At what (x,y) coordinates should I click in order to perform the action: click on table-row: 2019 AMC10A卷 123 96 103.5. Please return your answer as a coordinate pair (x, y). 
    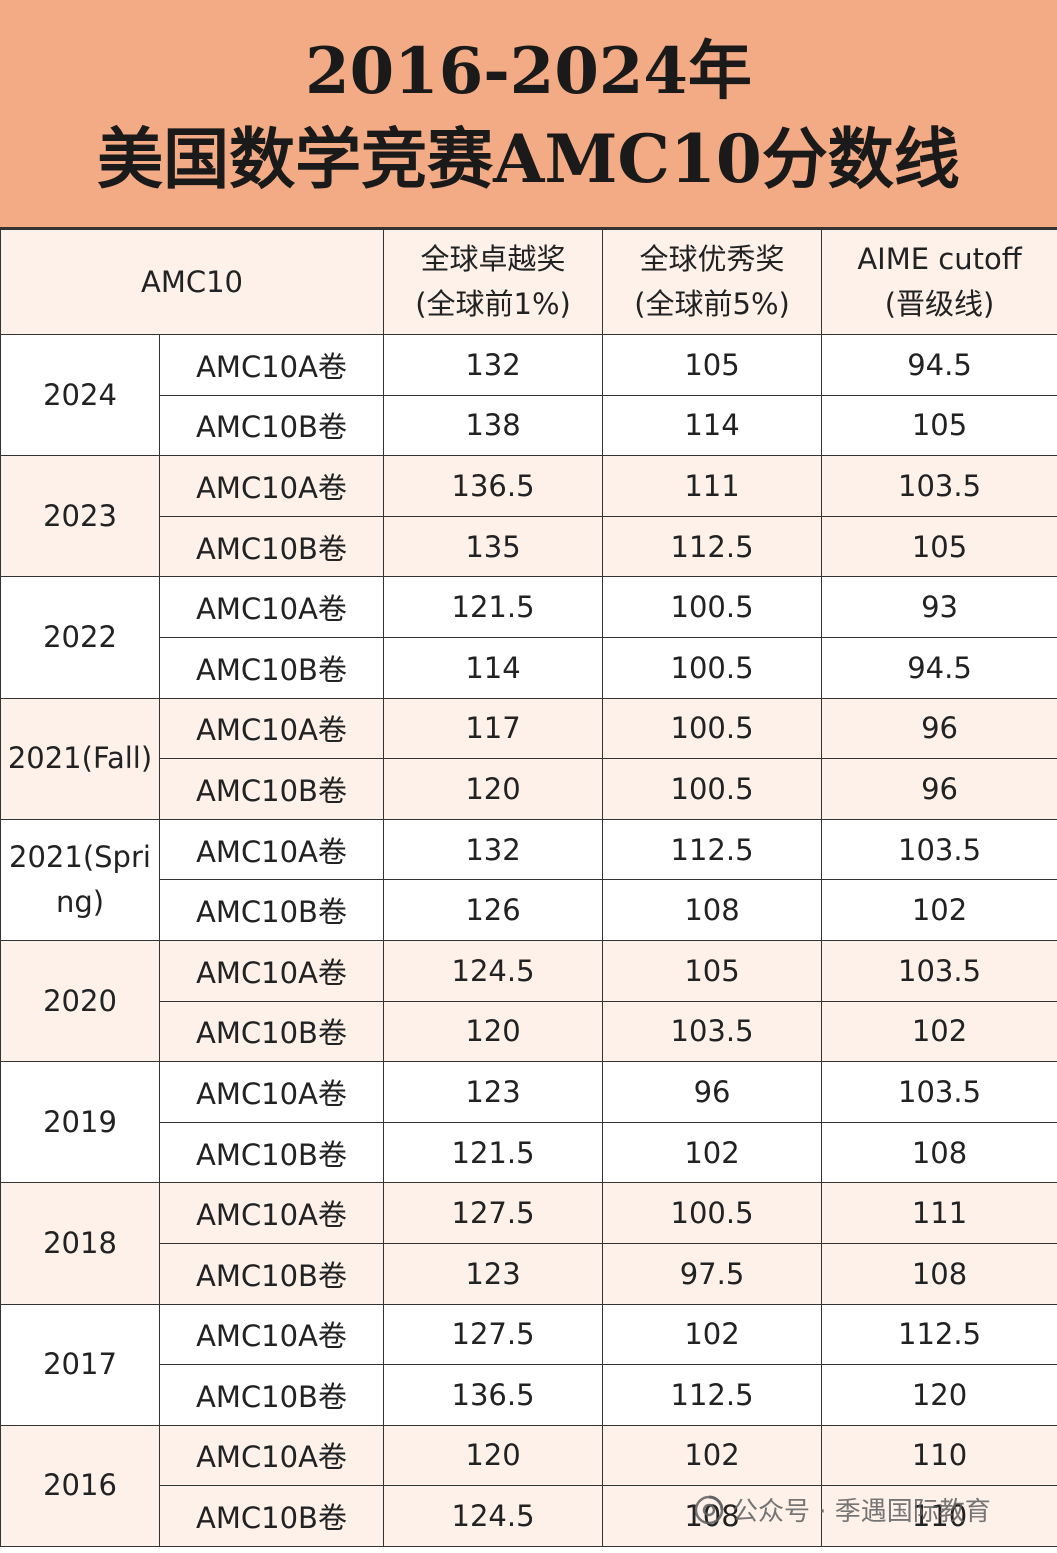
    Looking at the image, I should click on (528, 1122).